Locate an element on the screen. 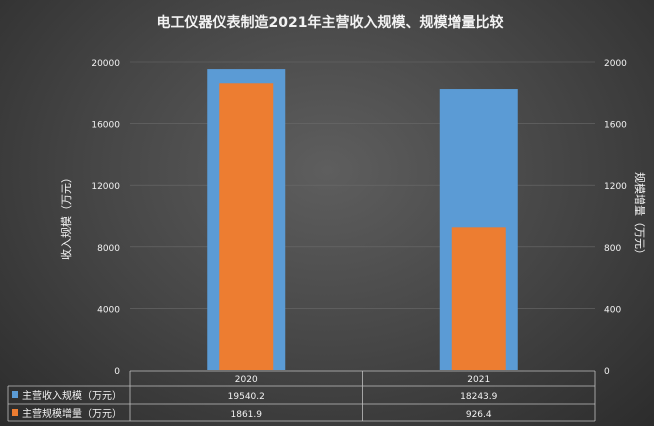 The height and width of the screenshot is (426, 654). y-tick-label: 4000 is located at coordinates (108, 310).